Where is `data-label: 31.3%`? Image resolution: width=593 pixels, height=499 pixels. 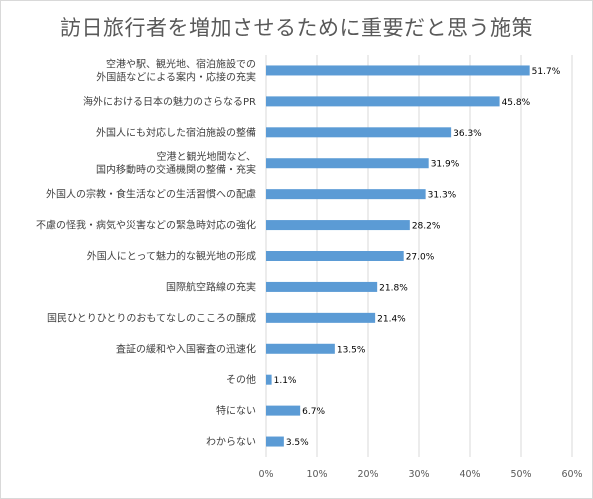 data-label: 31.3% is located at coordinates (442, 196).